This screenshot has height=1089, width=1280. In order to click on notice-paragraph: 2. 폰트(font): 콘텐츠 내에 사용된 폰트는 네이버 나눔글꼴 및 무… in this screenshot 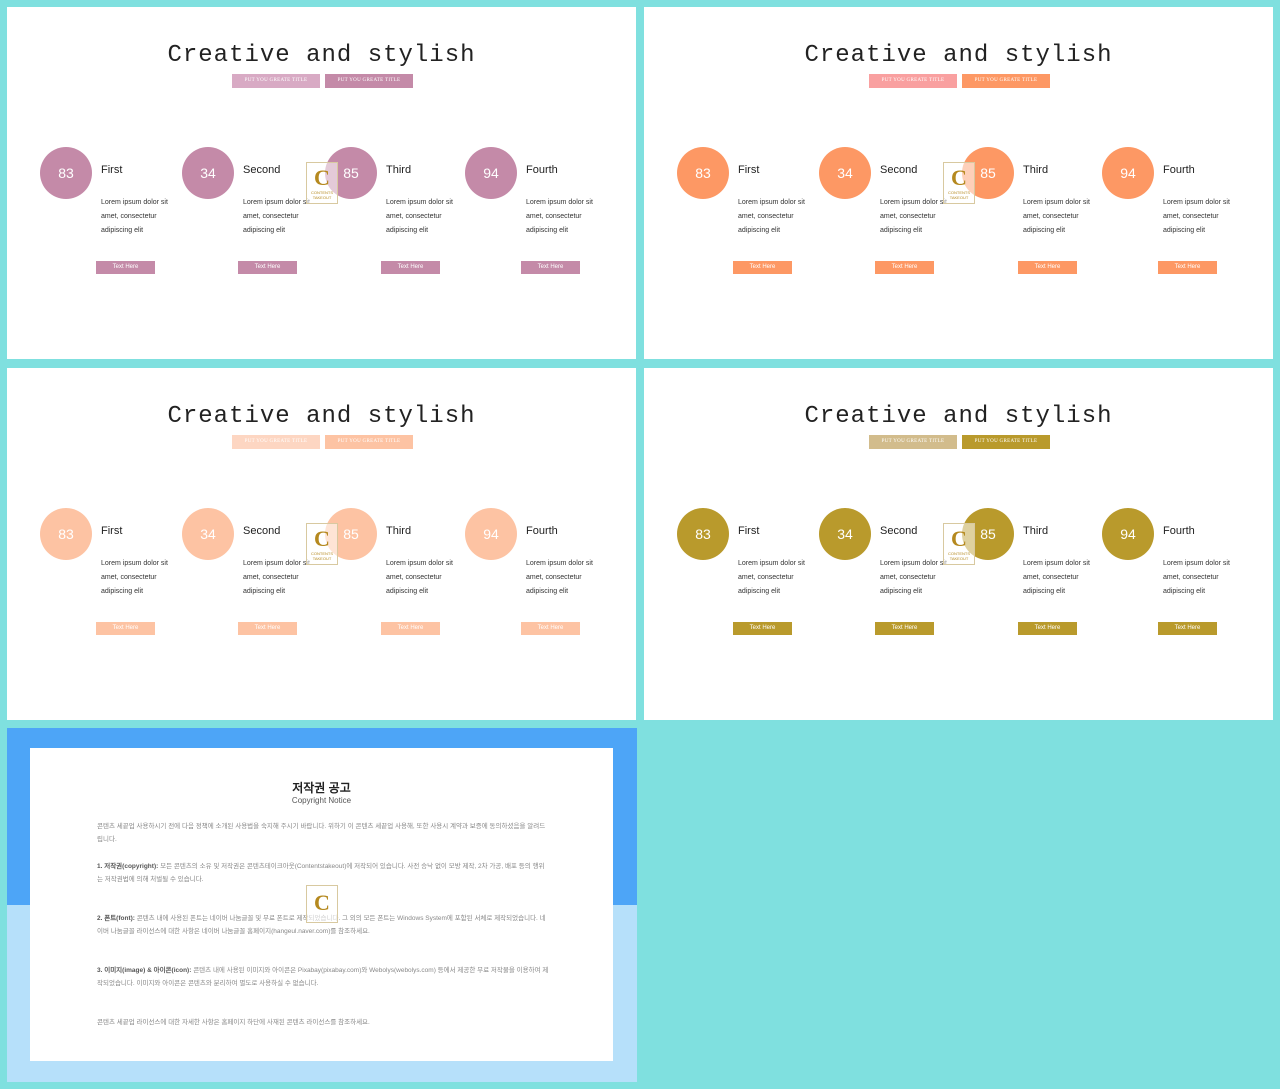, I will do `click(323, 925)`.